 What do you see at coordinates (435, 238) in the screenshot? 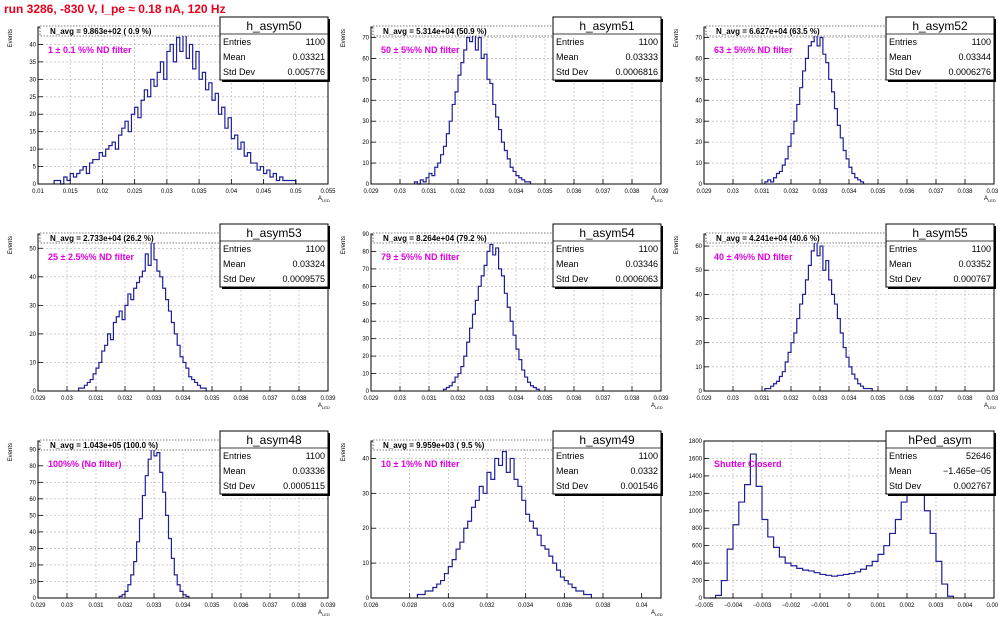
I see `navg-text: N_avg = 8.264e+04 (79.2 %)` at bounding box center [435, 238].